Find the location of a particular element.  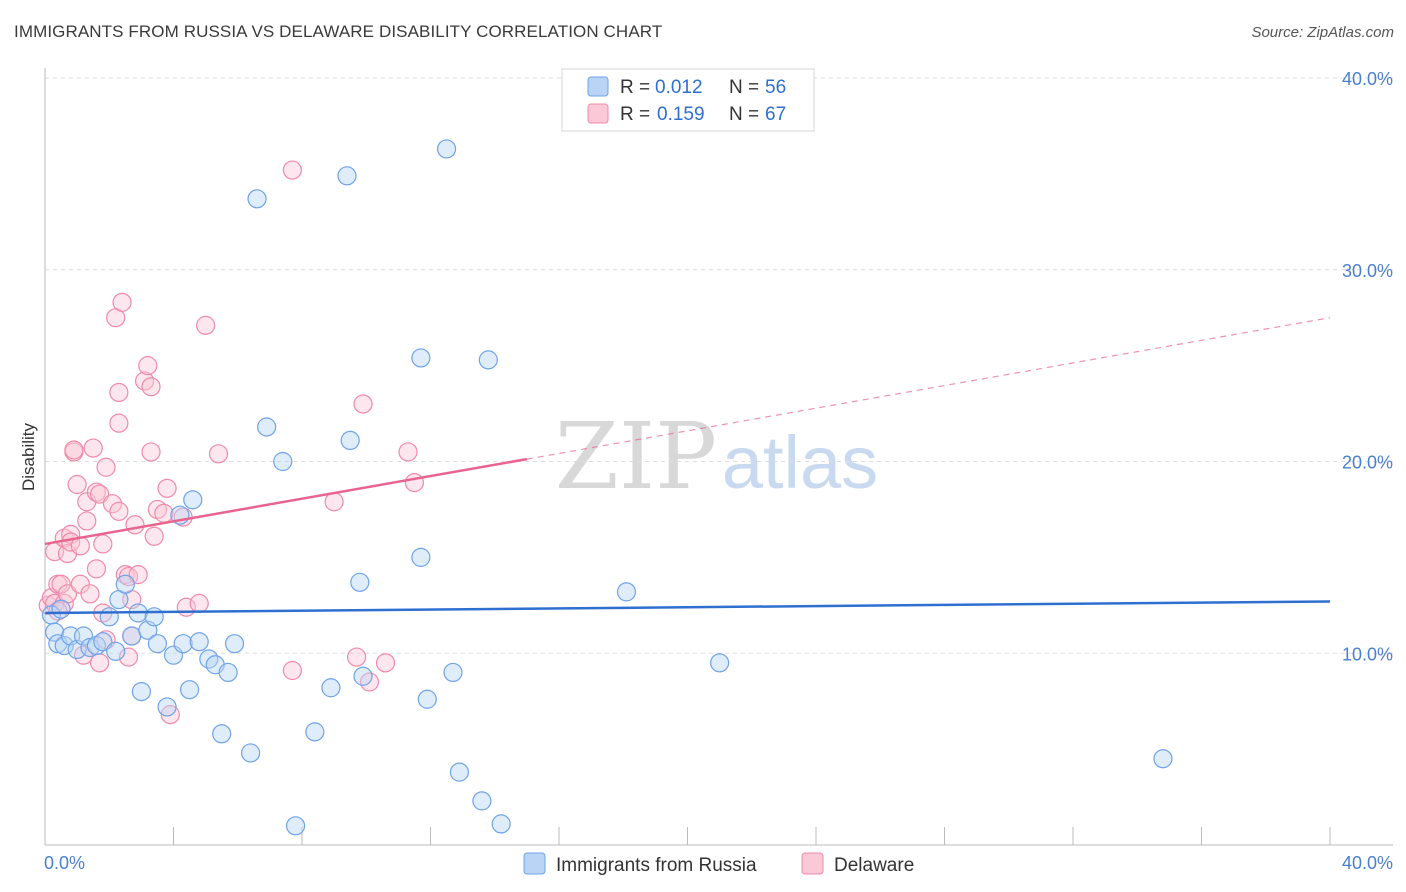

legend-r-label-2: R = is located at coordinates (635, 114).